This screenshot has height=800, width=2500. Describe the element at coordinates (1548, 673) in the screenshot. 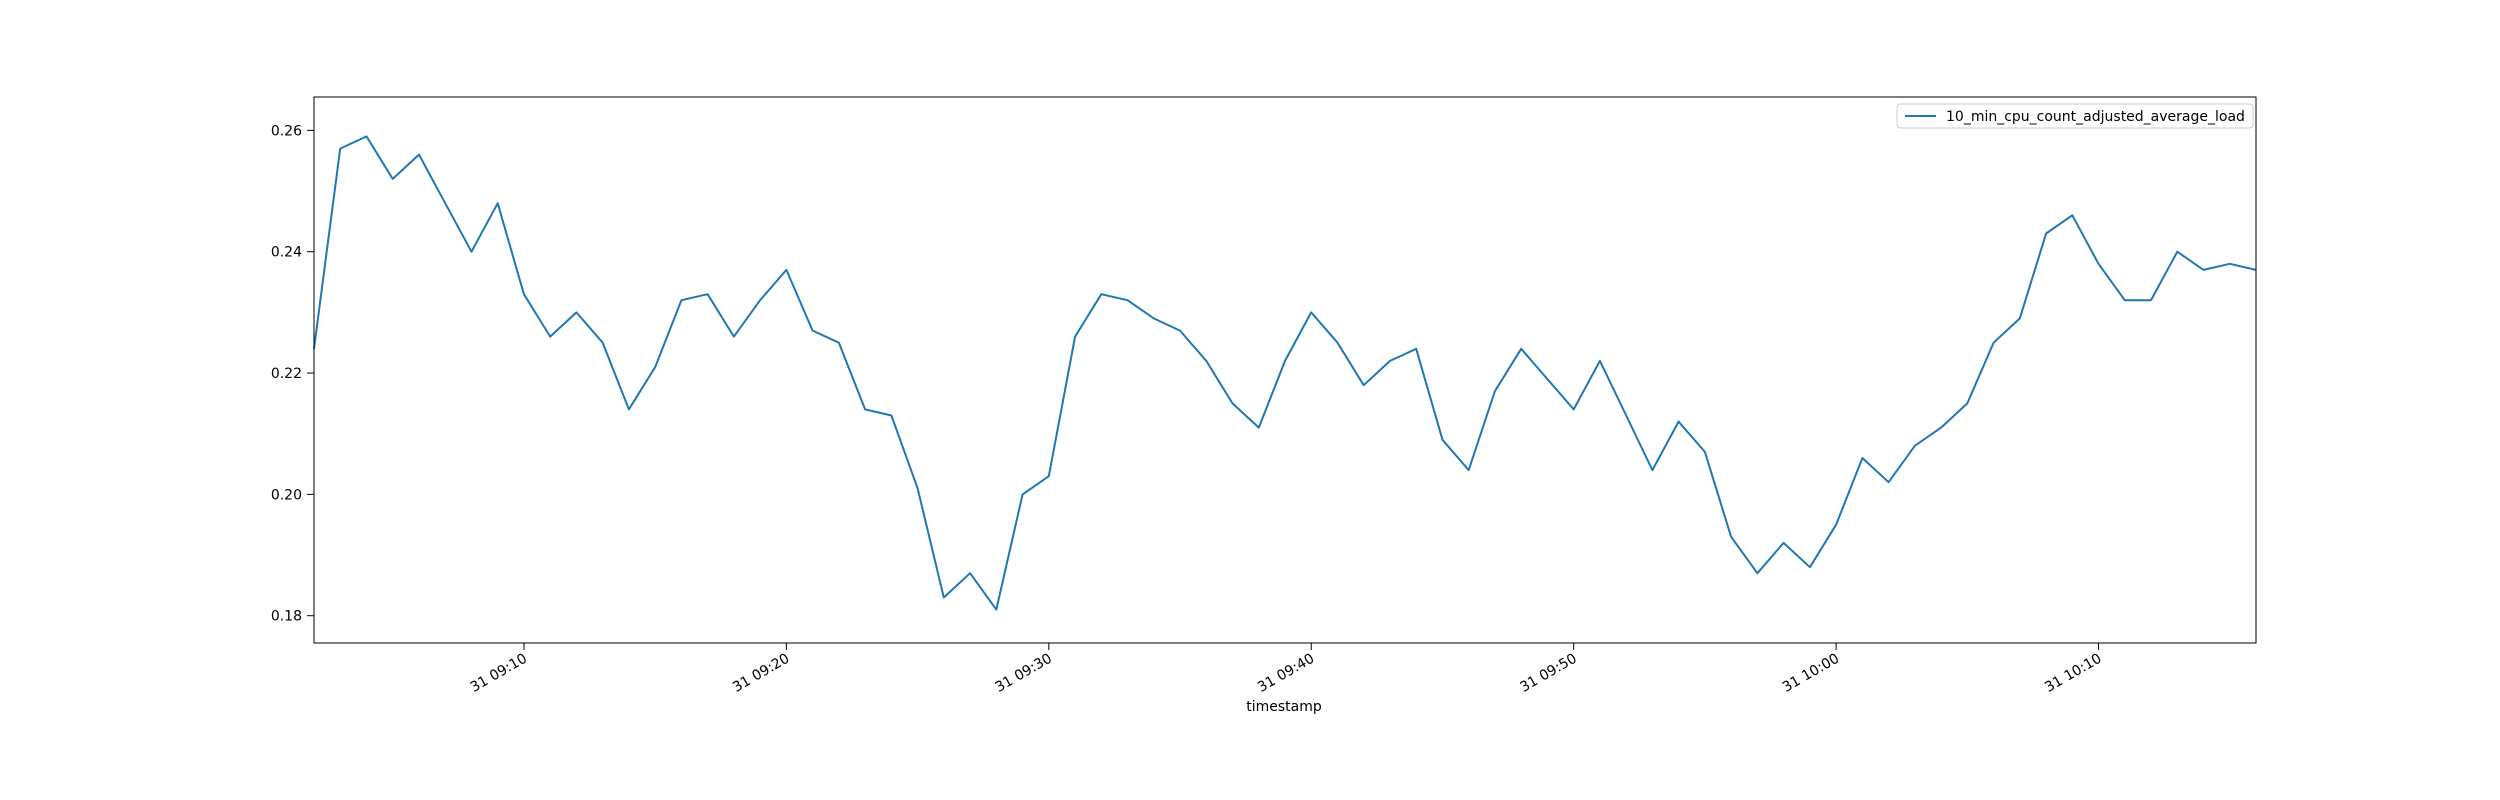

I see `x-tick-label: 31 09:50` at that location.